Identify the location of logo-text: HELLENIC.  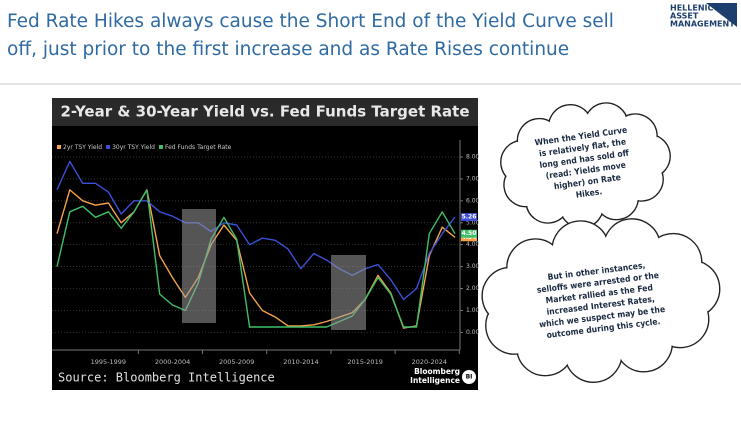
(691, 8).